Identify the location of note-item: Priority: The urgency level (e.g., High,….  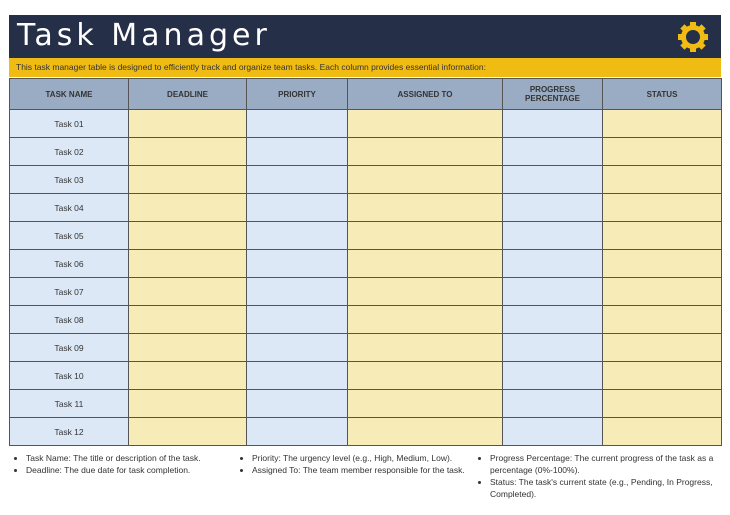
(364, 458).